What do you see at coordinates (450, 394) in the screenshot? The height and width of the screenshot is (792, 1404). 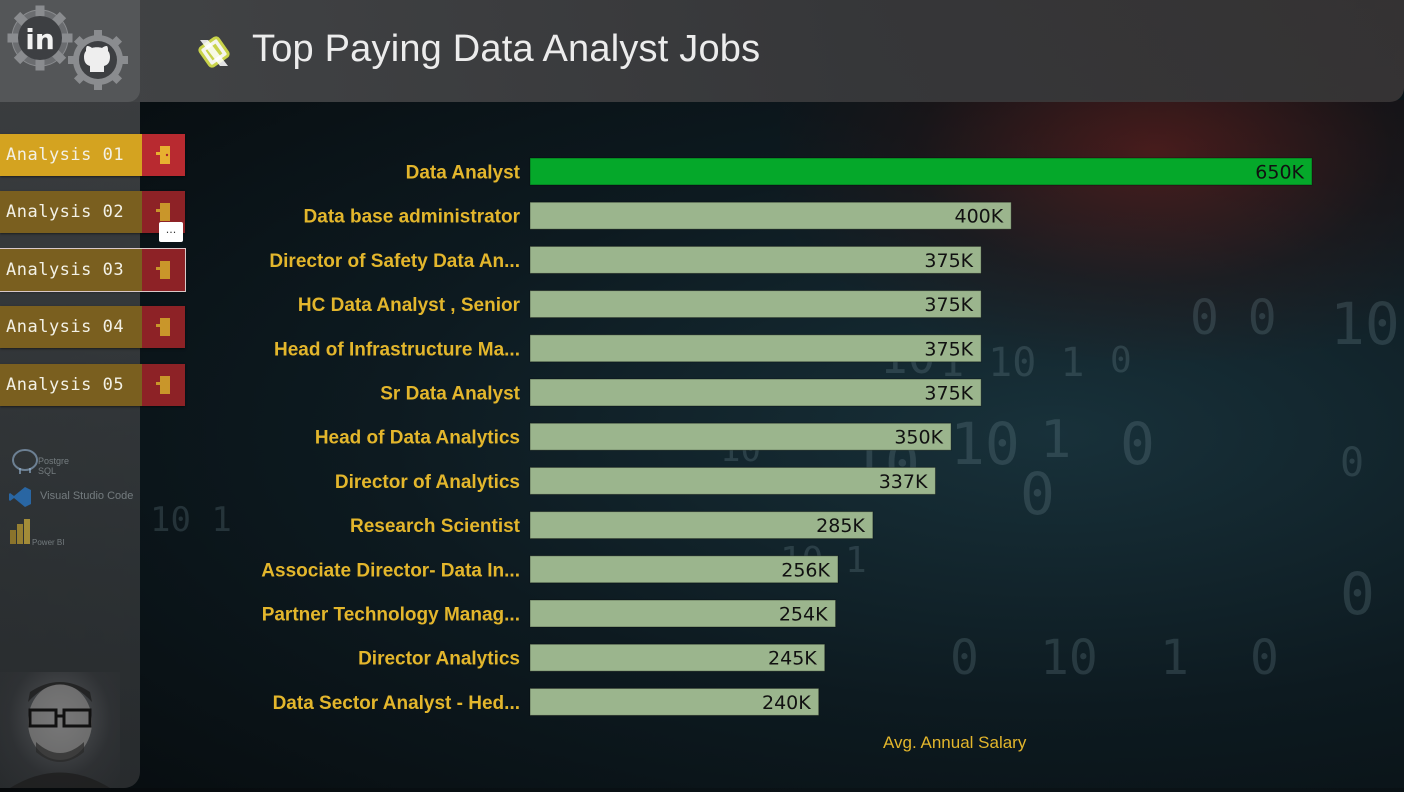 I see `category-label: Sr Data Analyst` at bounding box center [450, 394].